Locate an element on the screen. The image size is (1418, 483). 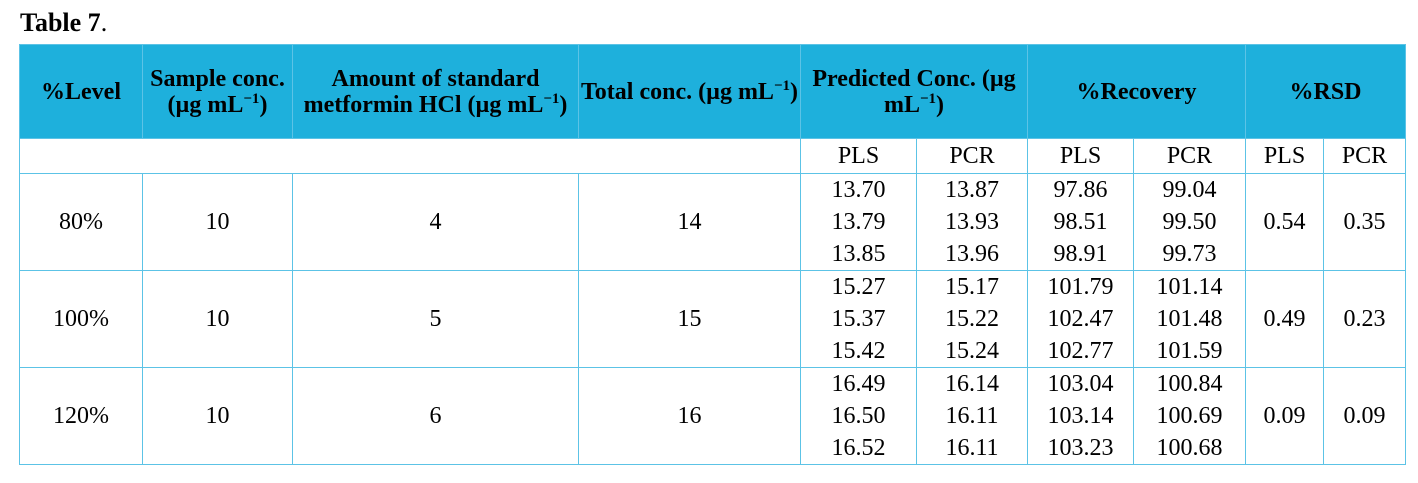
data-row: 16.50 16.11 103.14 100.69 is located at coordinates (713, 416).